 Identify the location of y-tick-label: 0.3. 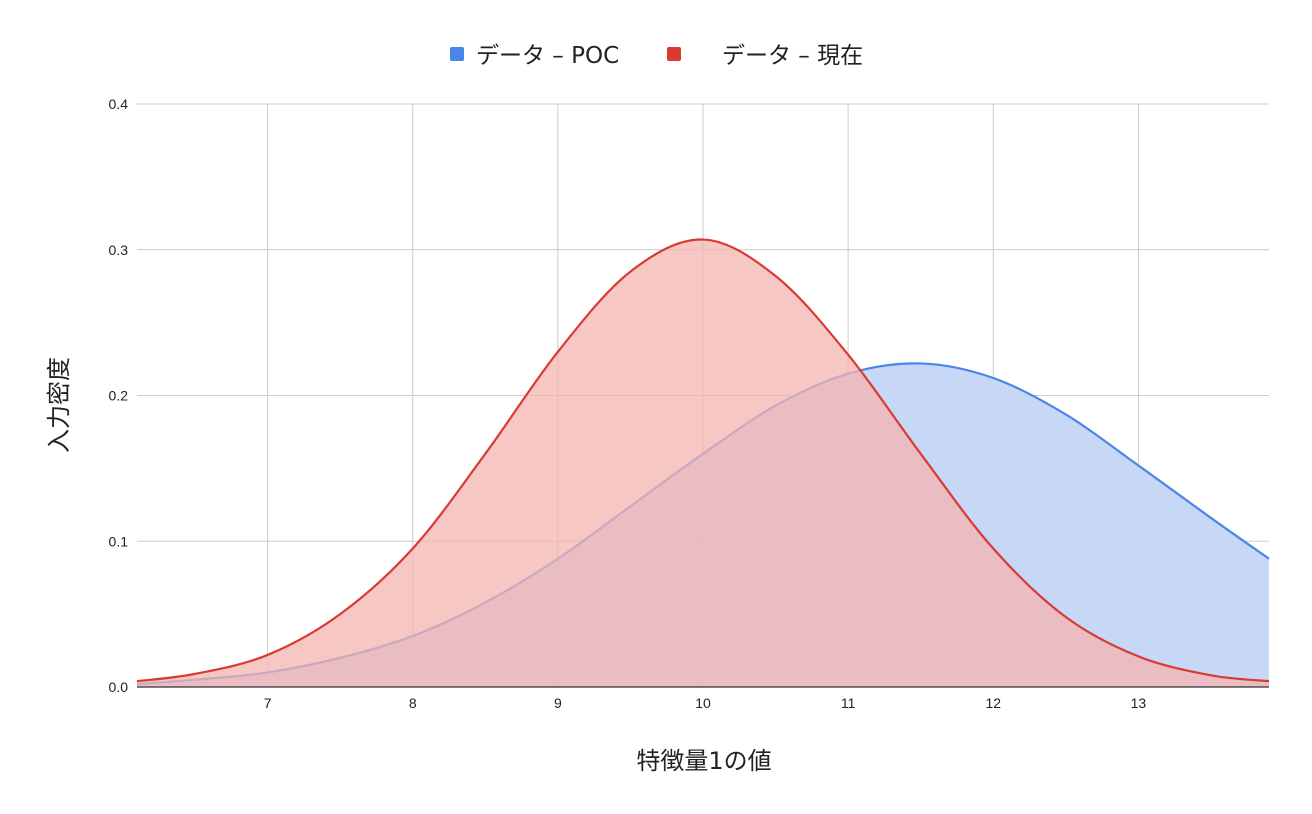
(119, 250).